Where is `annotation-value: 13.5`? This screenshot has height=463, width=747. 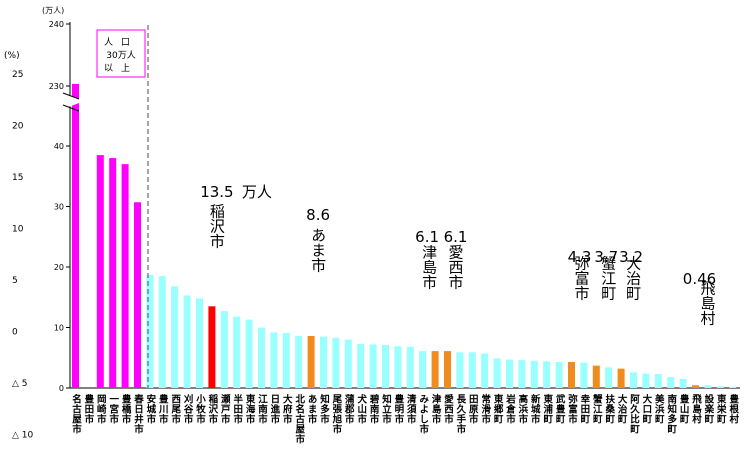 annotation-value: 13.5 is located at coordinates (216, 192).